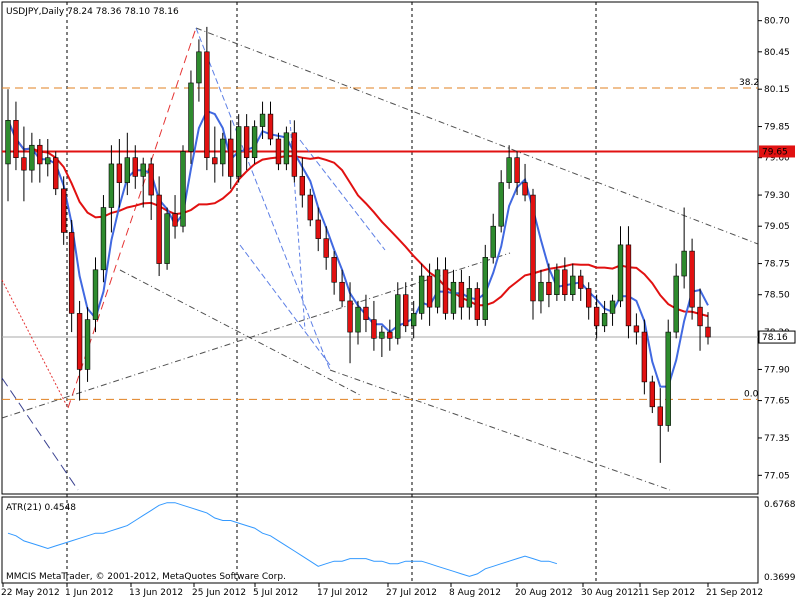 The height and width of the screenshot is (600, 800). Describe the element at coordinates (777, 476) in the screenshot. I see `y-tick-label: 77.05` at that location.